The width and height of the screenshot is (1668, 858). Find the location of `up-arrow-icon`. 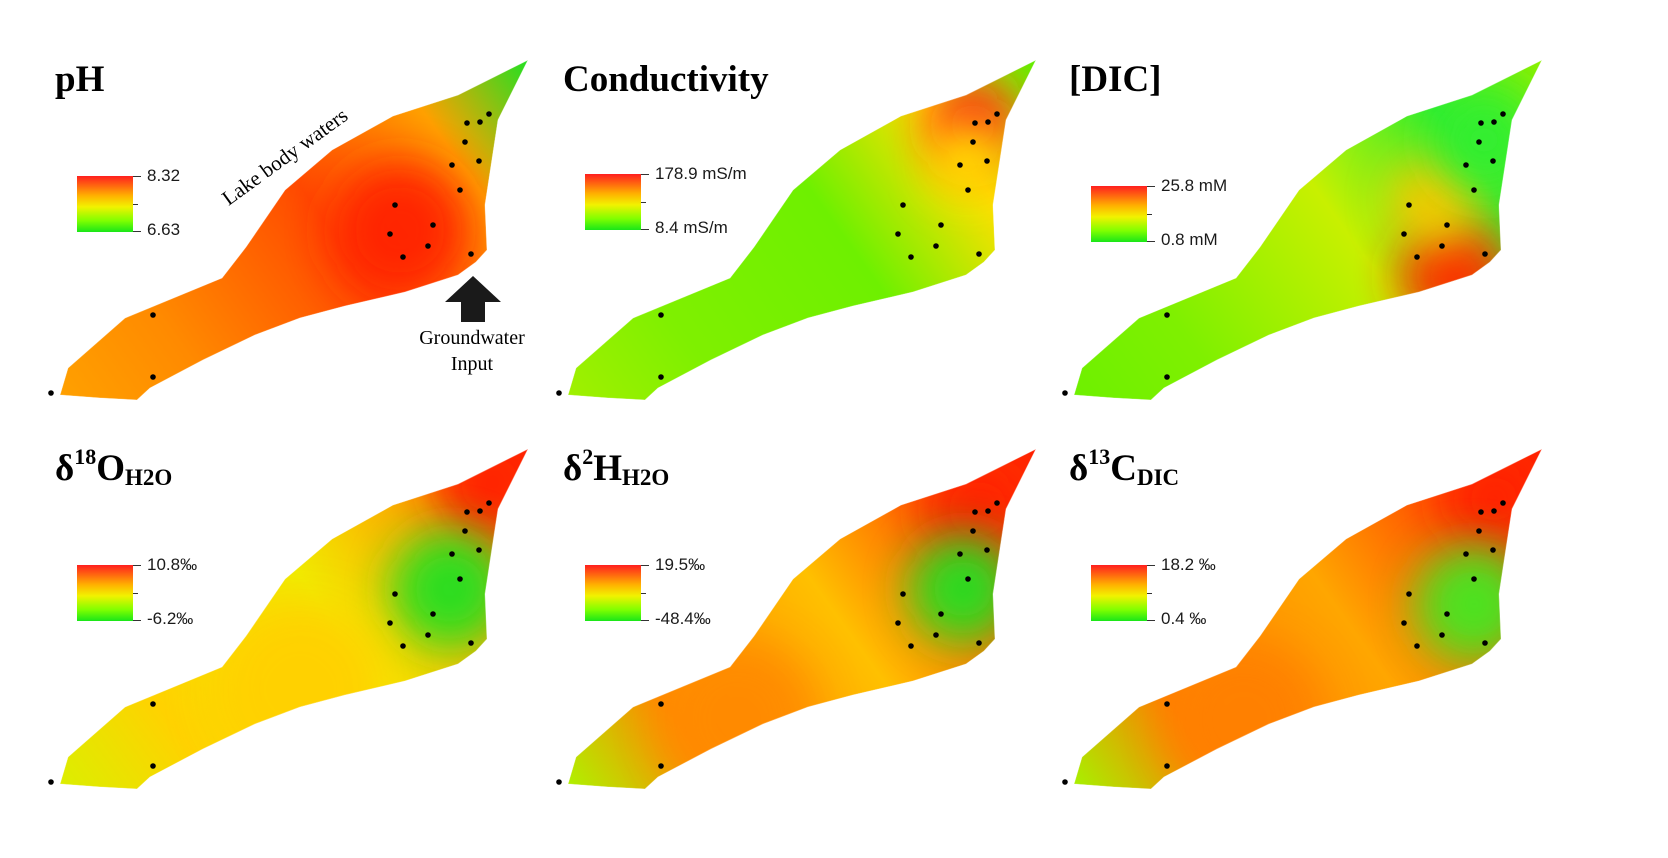

up-arrow-icon is located at coordinates (473, 299).